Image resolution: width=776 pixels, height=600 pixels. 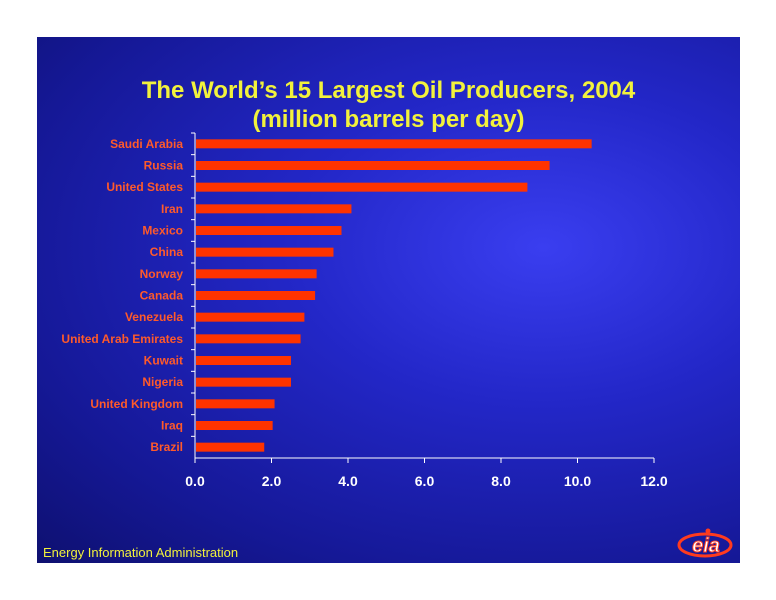 What do you see at coordinates (144, 187) in the screenshot?
I see `category-label: United States` at bounding box center [144, 187].